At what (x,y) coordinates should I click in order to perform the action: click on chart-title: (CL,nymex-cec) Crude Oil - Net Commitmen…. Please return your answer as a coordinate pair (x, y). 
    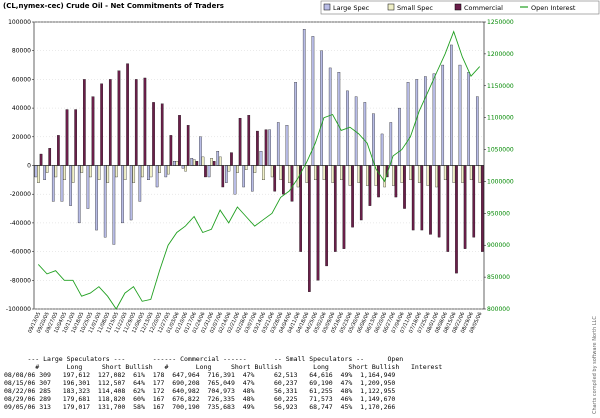
    Looking at the image, I should click on (113, 6).